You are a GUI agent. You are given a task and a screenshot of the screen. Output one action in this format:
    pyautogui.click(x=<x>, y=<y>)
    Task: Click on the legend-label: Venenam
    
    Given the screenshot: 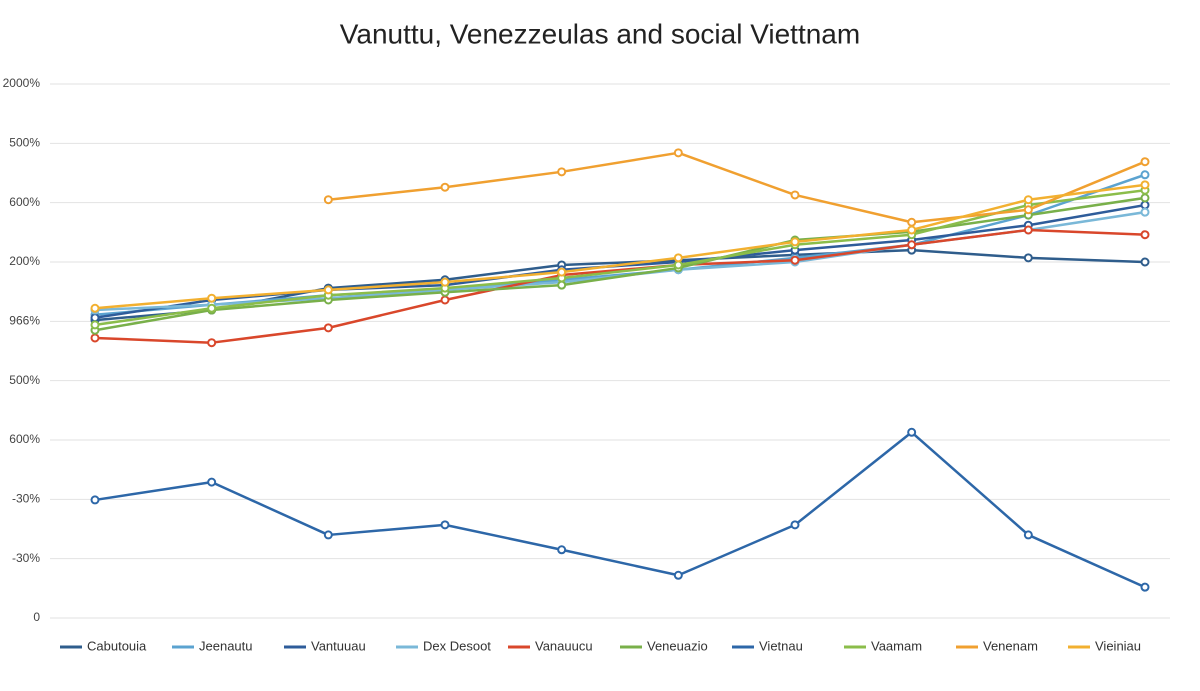 What is the action you would take?
    pyautogui.click(x=1010, y=645)
    